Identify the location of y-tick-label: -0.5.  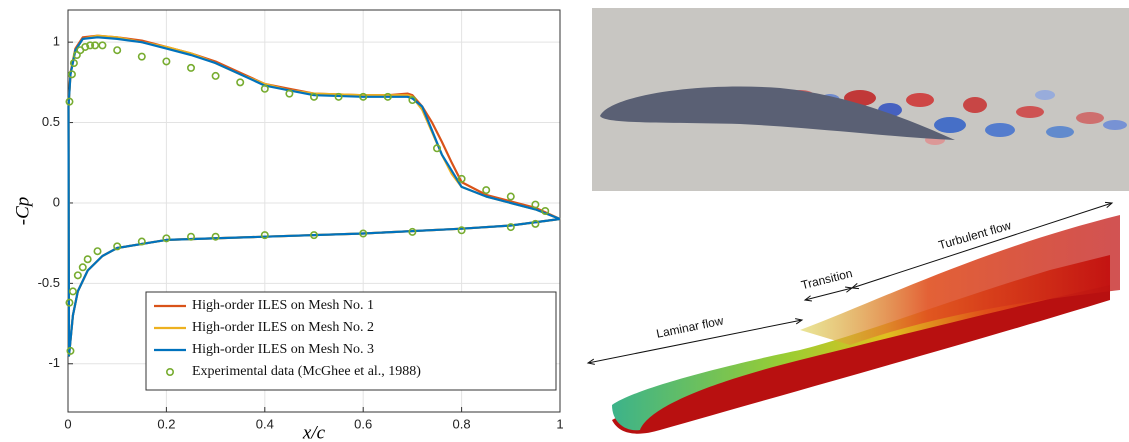
(49, 282).